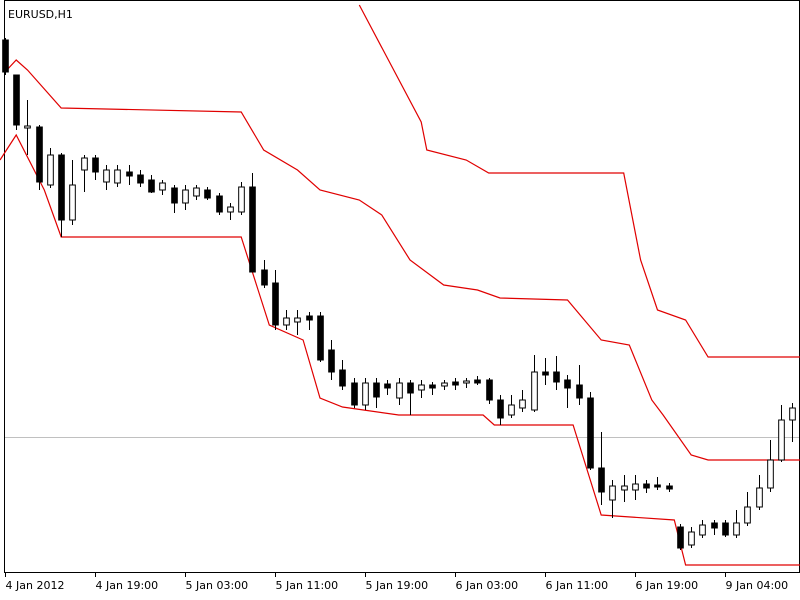 This screenshot has height=600, width=800. Describe the element at coordinates (397, 585) in the screenshot. I see `x-tick-label: 5 Jan 19:00` at that location.